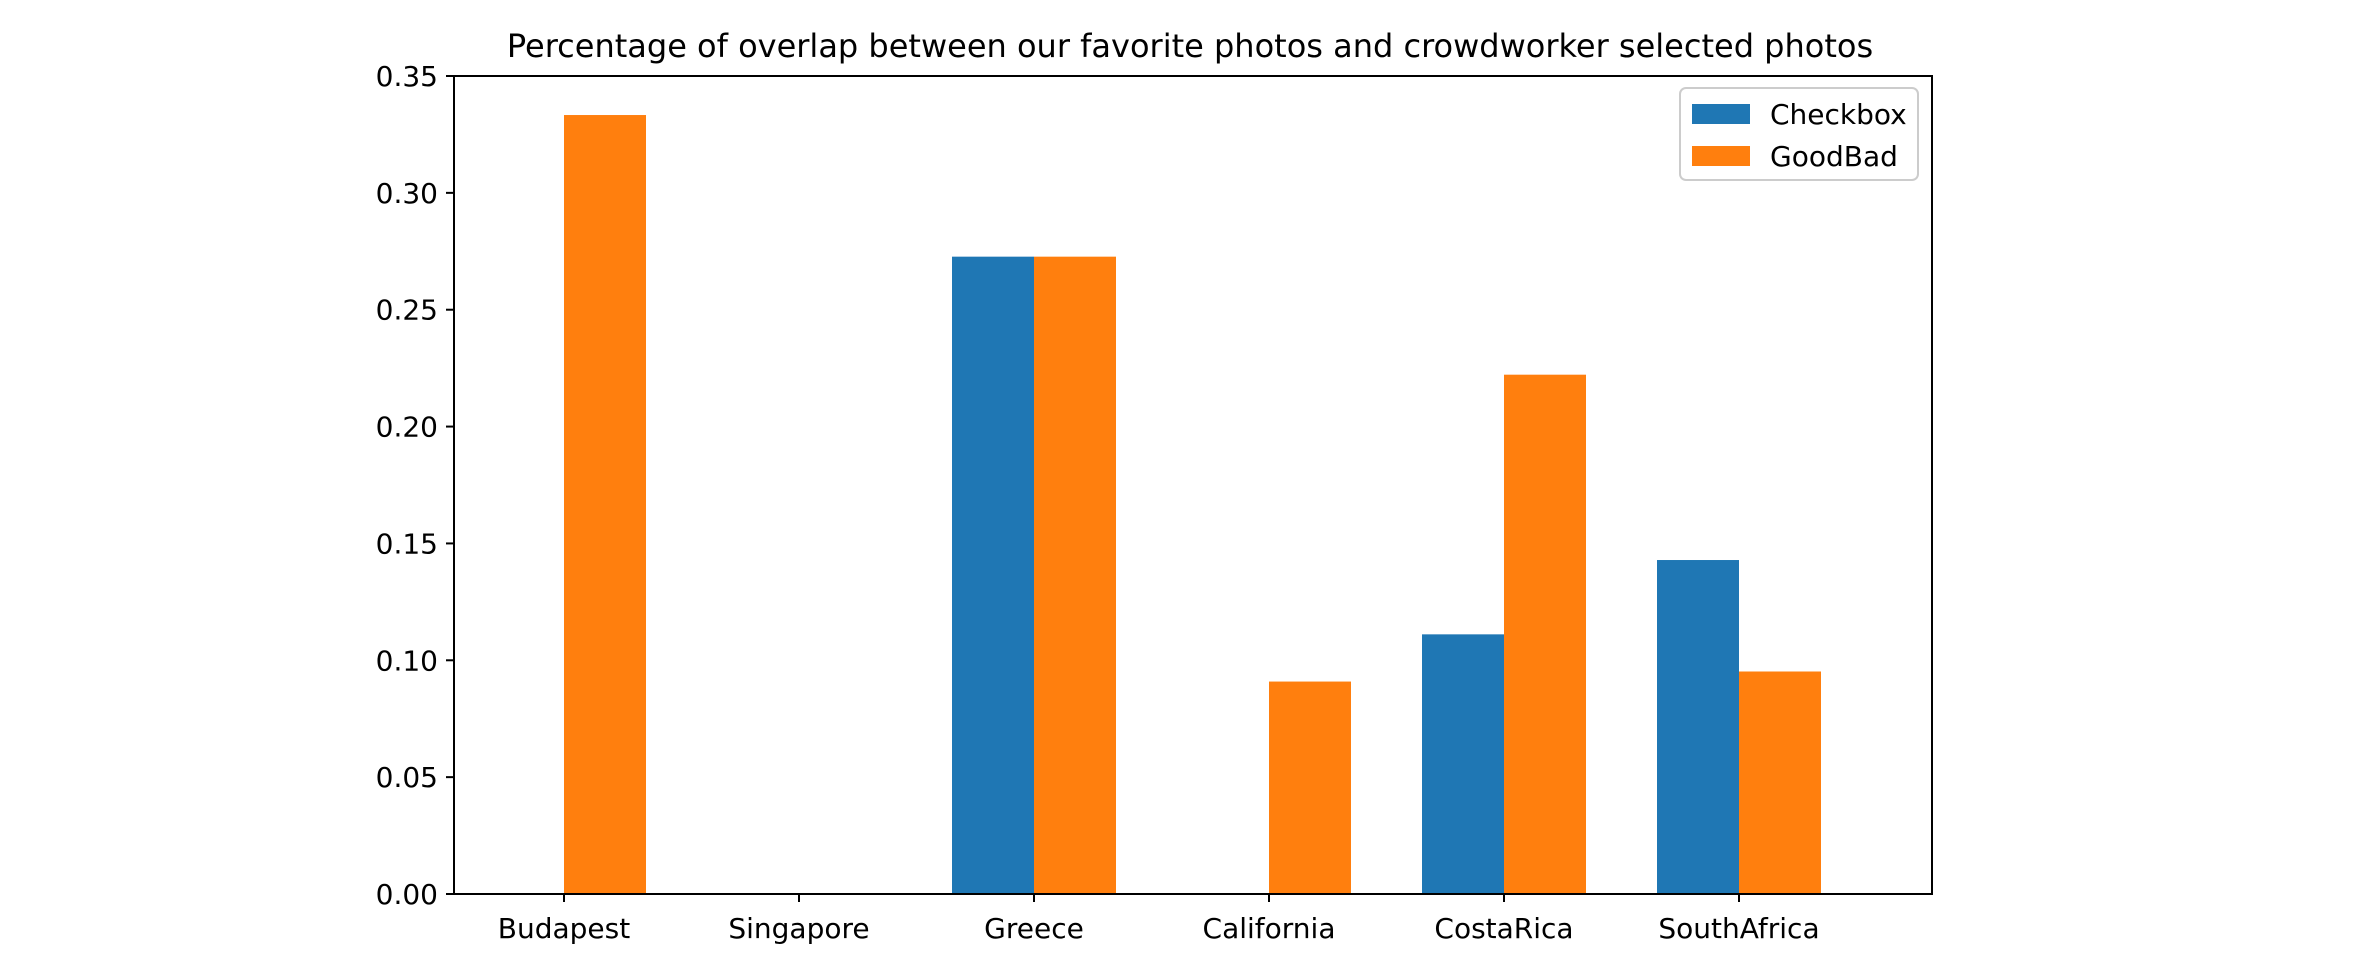 This screenshot has height=960, width=2360. I want to click on bar-checkbox-greece, so click(993, 575).